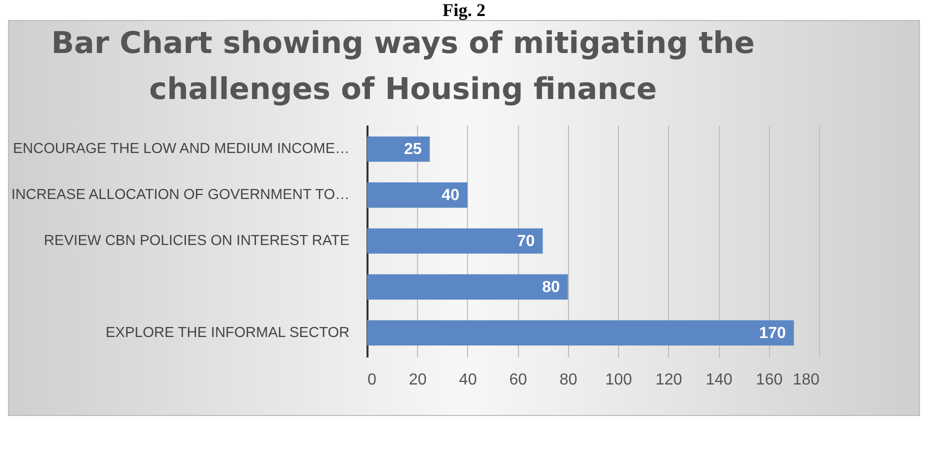 The width and height of the screenshot is (928, 455). What do you see at coordinates (525, 241) in the screenshot?
I see `data-label: 70` at bounding box center [525, 241].